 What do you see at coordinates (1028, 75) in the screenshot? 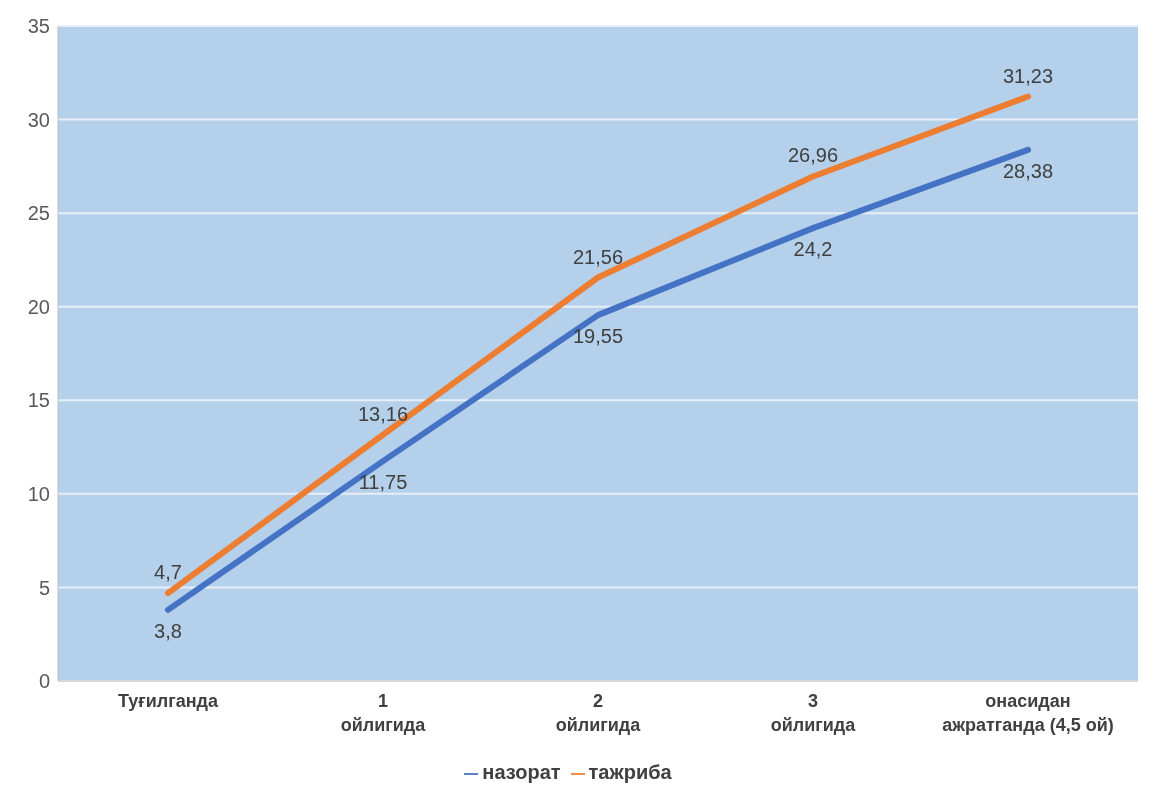
I see `data-label: 31,23` at bounding box center [1028, 75].